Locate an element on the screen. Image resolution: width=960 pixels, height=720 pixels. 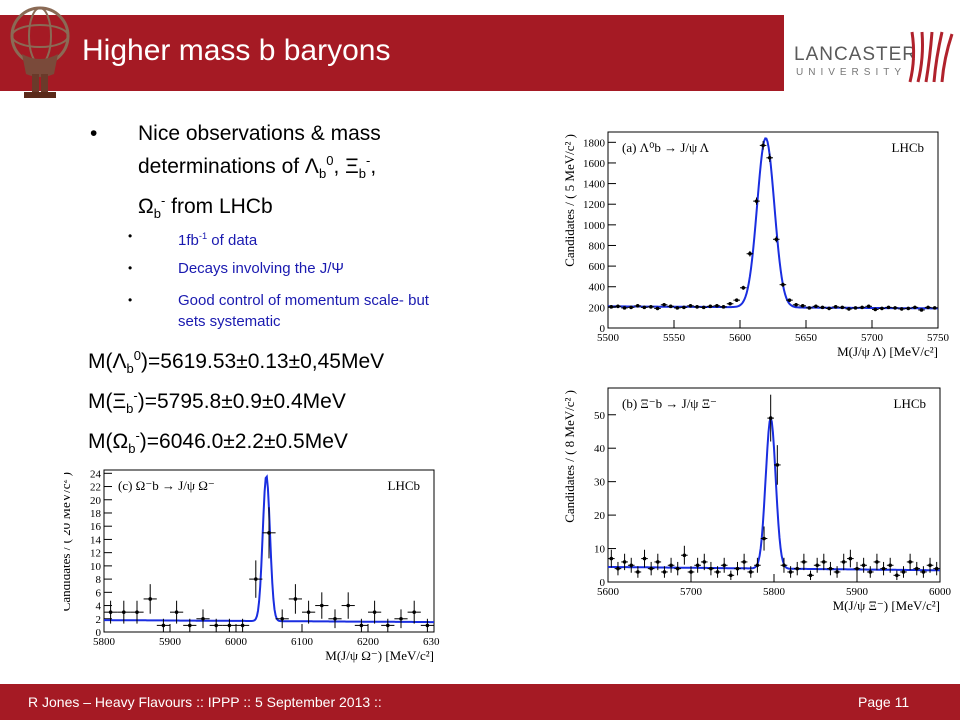
superscript: -1 is located at coordinates (203, 236).